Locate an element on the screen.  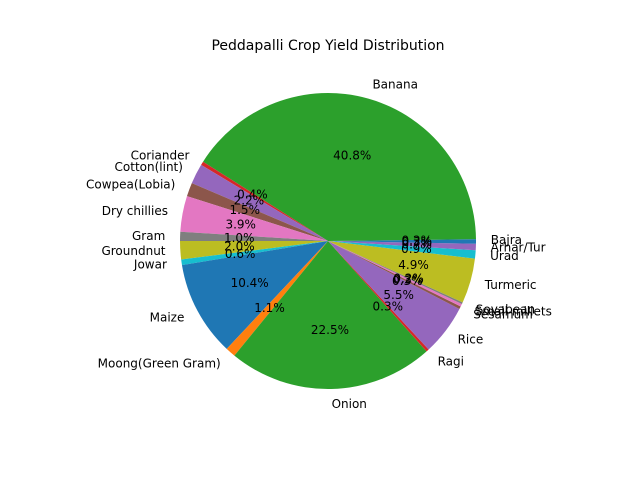
slice-percent-turmeric: 4.9% is located at coordinates (413, 265).